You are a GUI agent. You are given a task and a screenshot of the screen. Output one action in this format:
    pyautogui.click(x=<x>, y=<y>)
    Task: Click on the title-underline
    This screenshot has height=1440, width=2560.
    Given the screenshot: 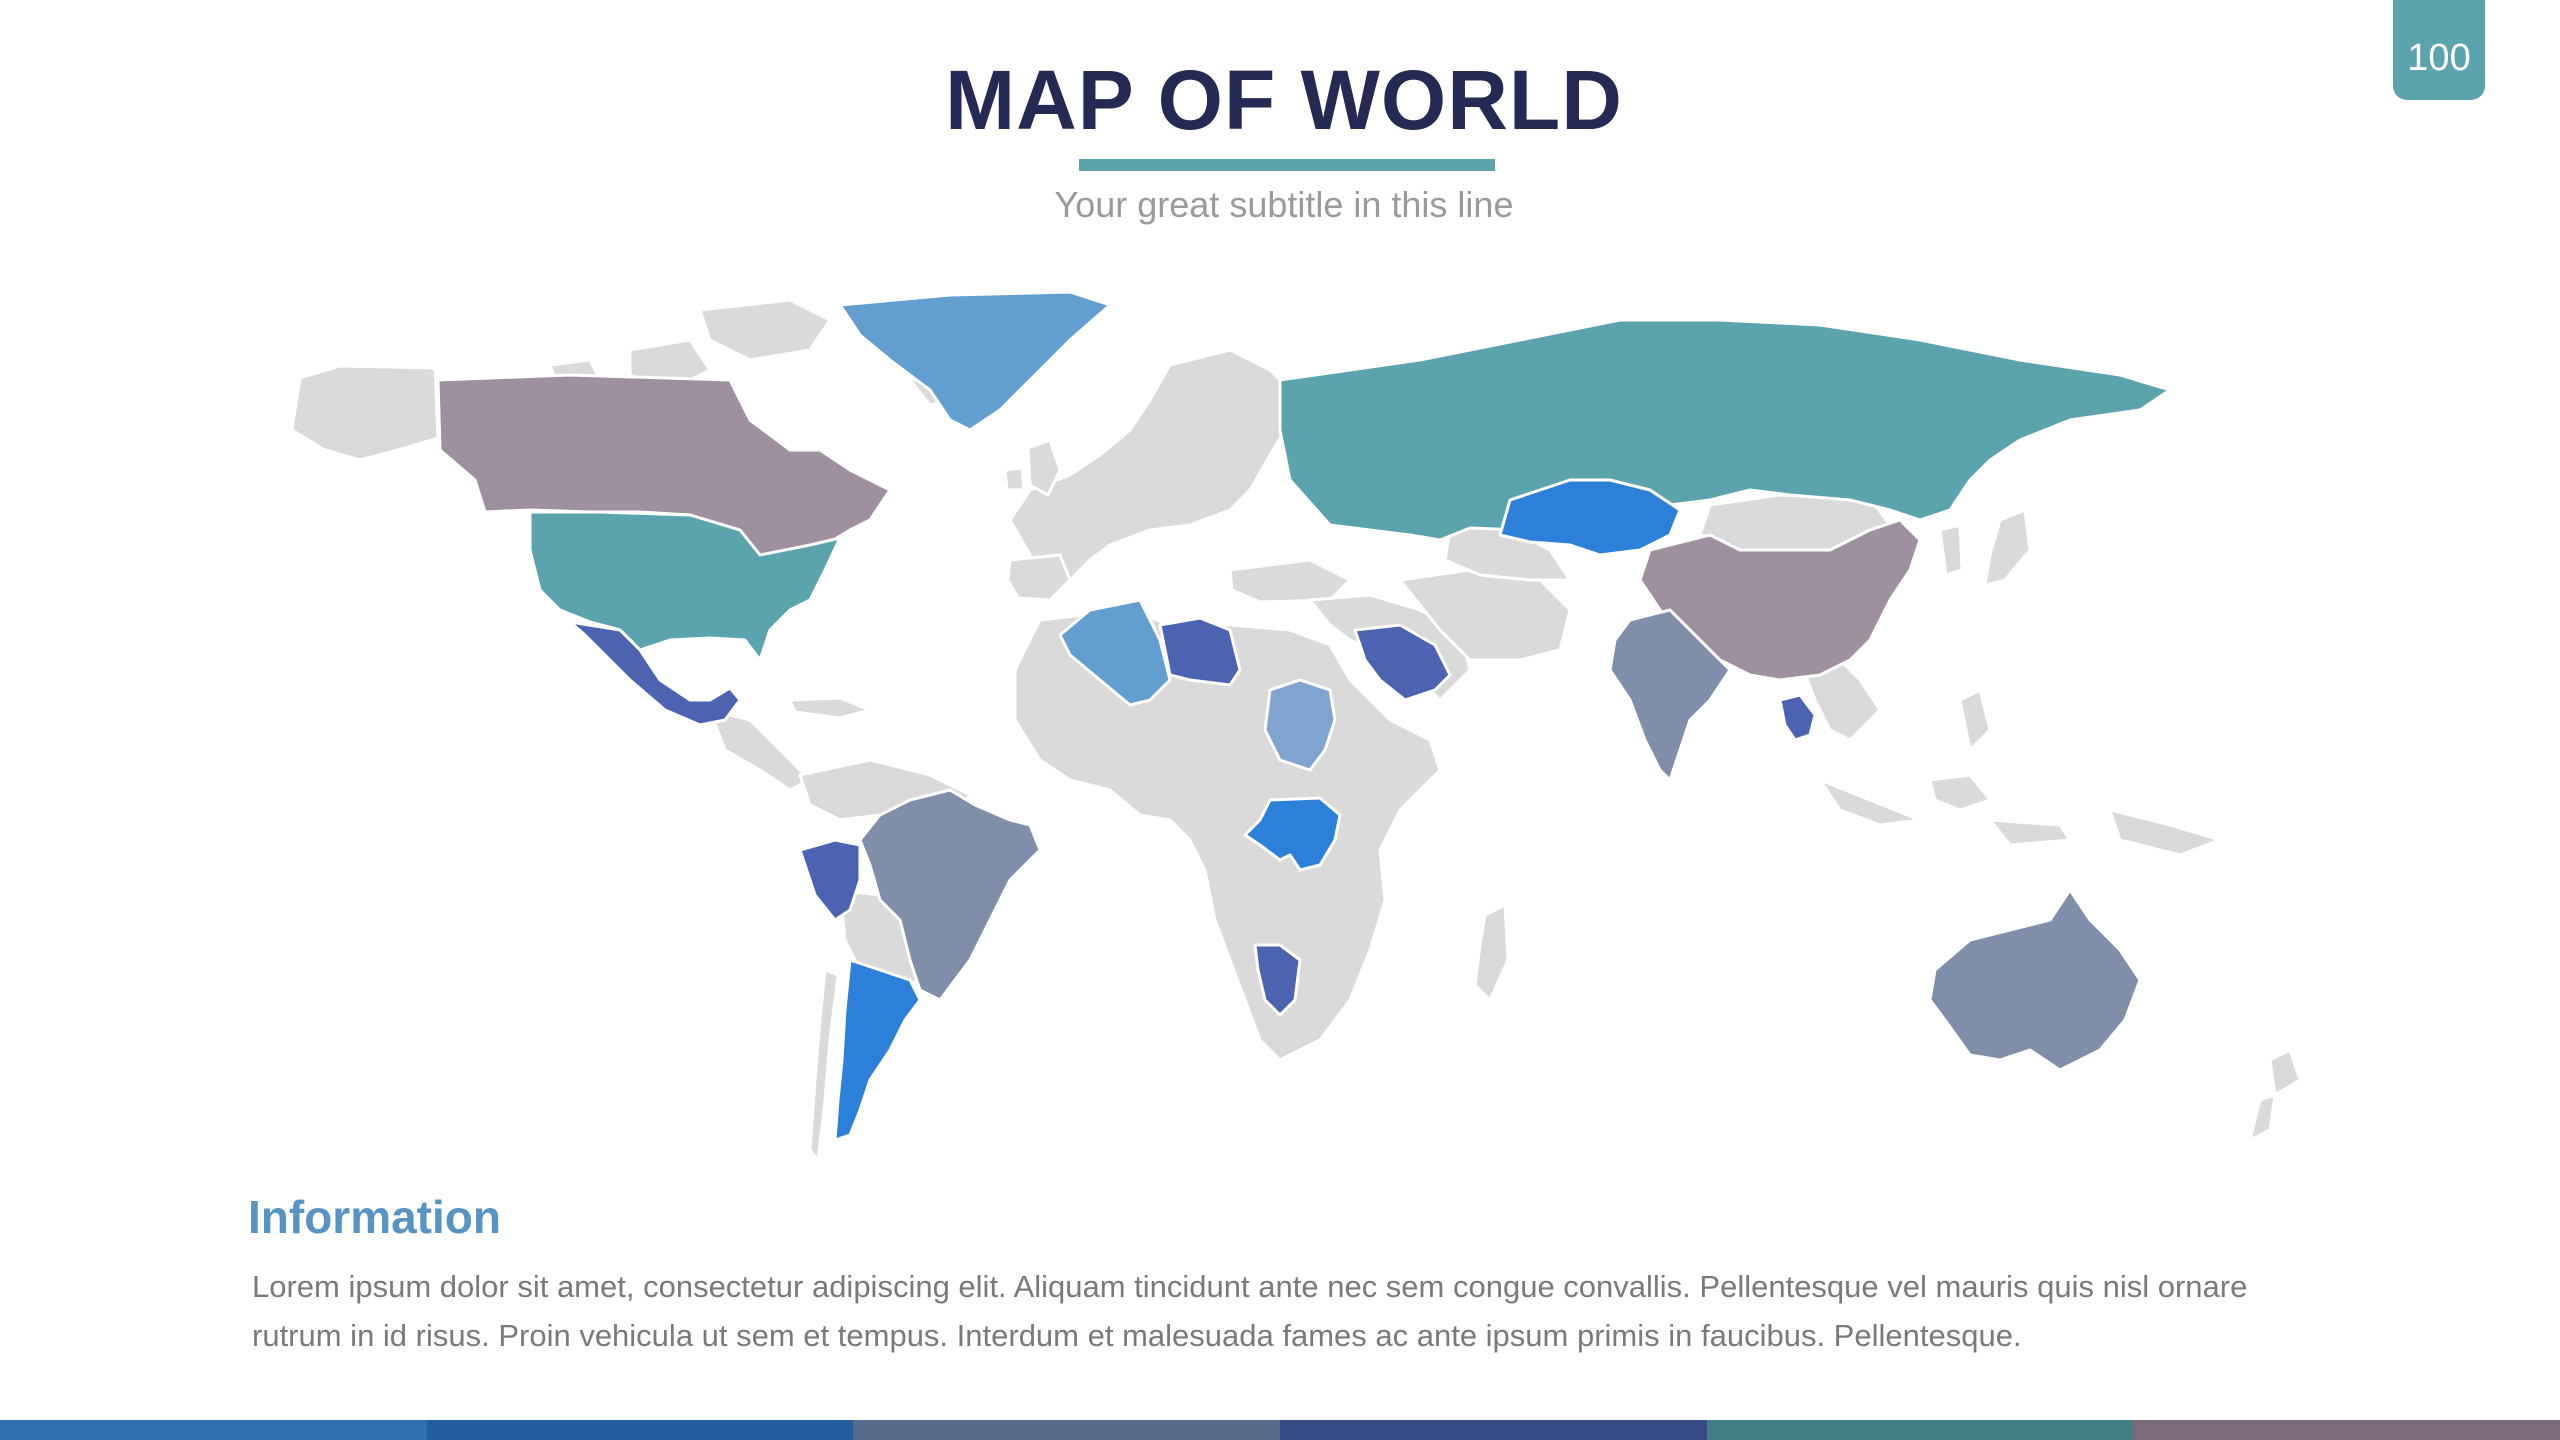 What is the action you would take?
    pyautogui.click(x=1287, y=165)
    